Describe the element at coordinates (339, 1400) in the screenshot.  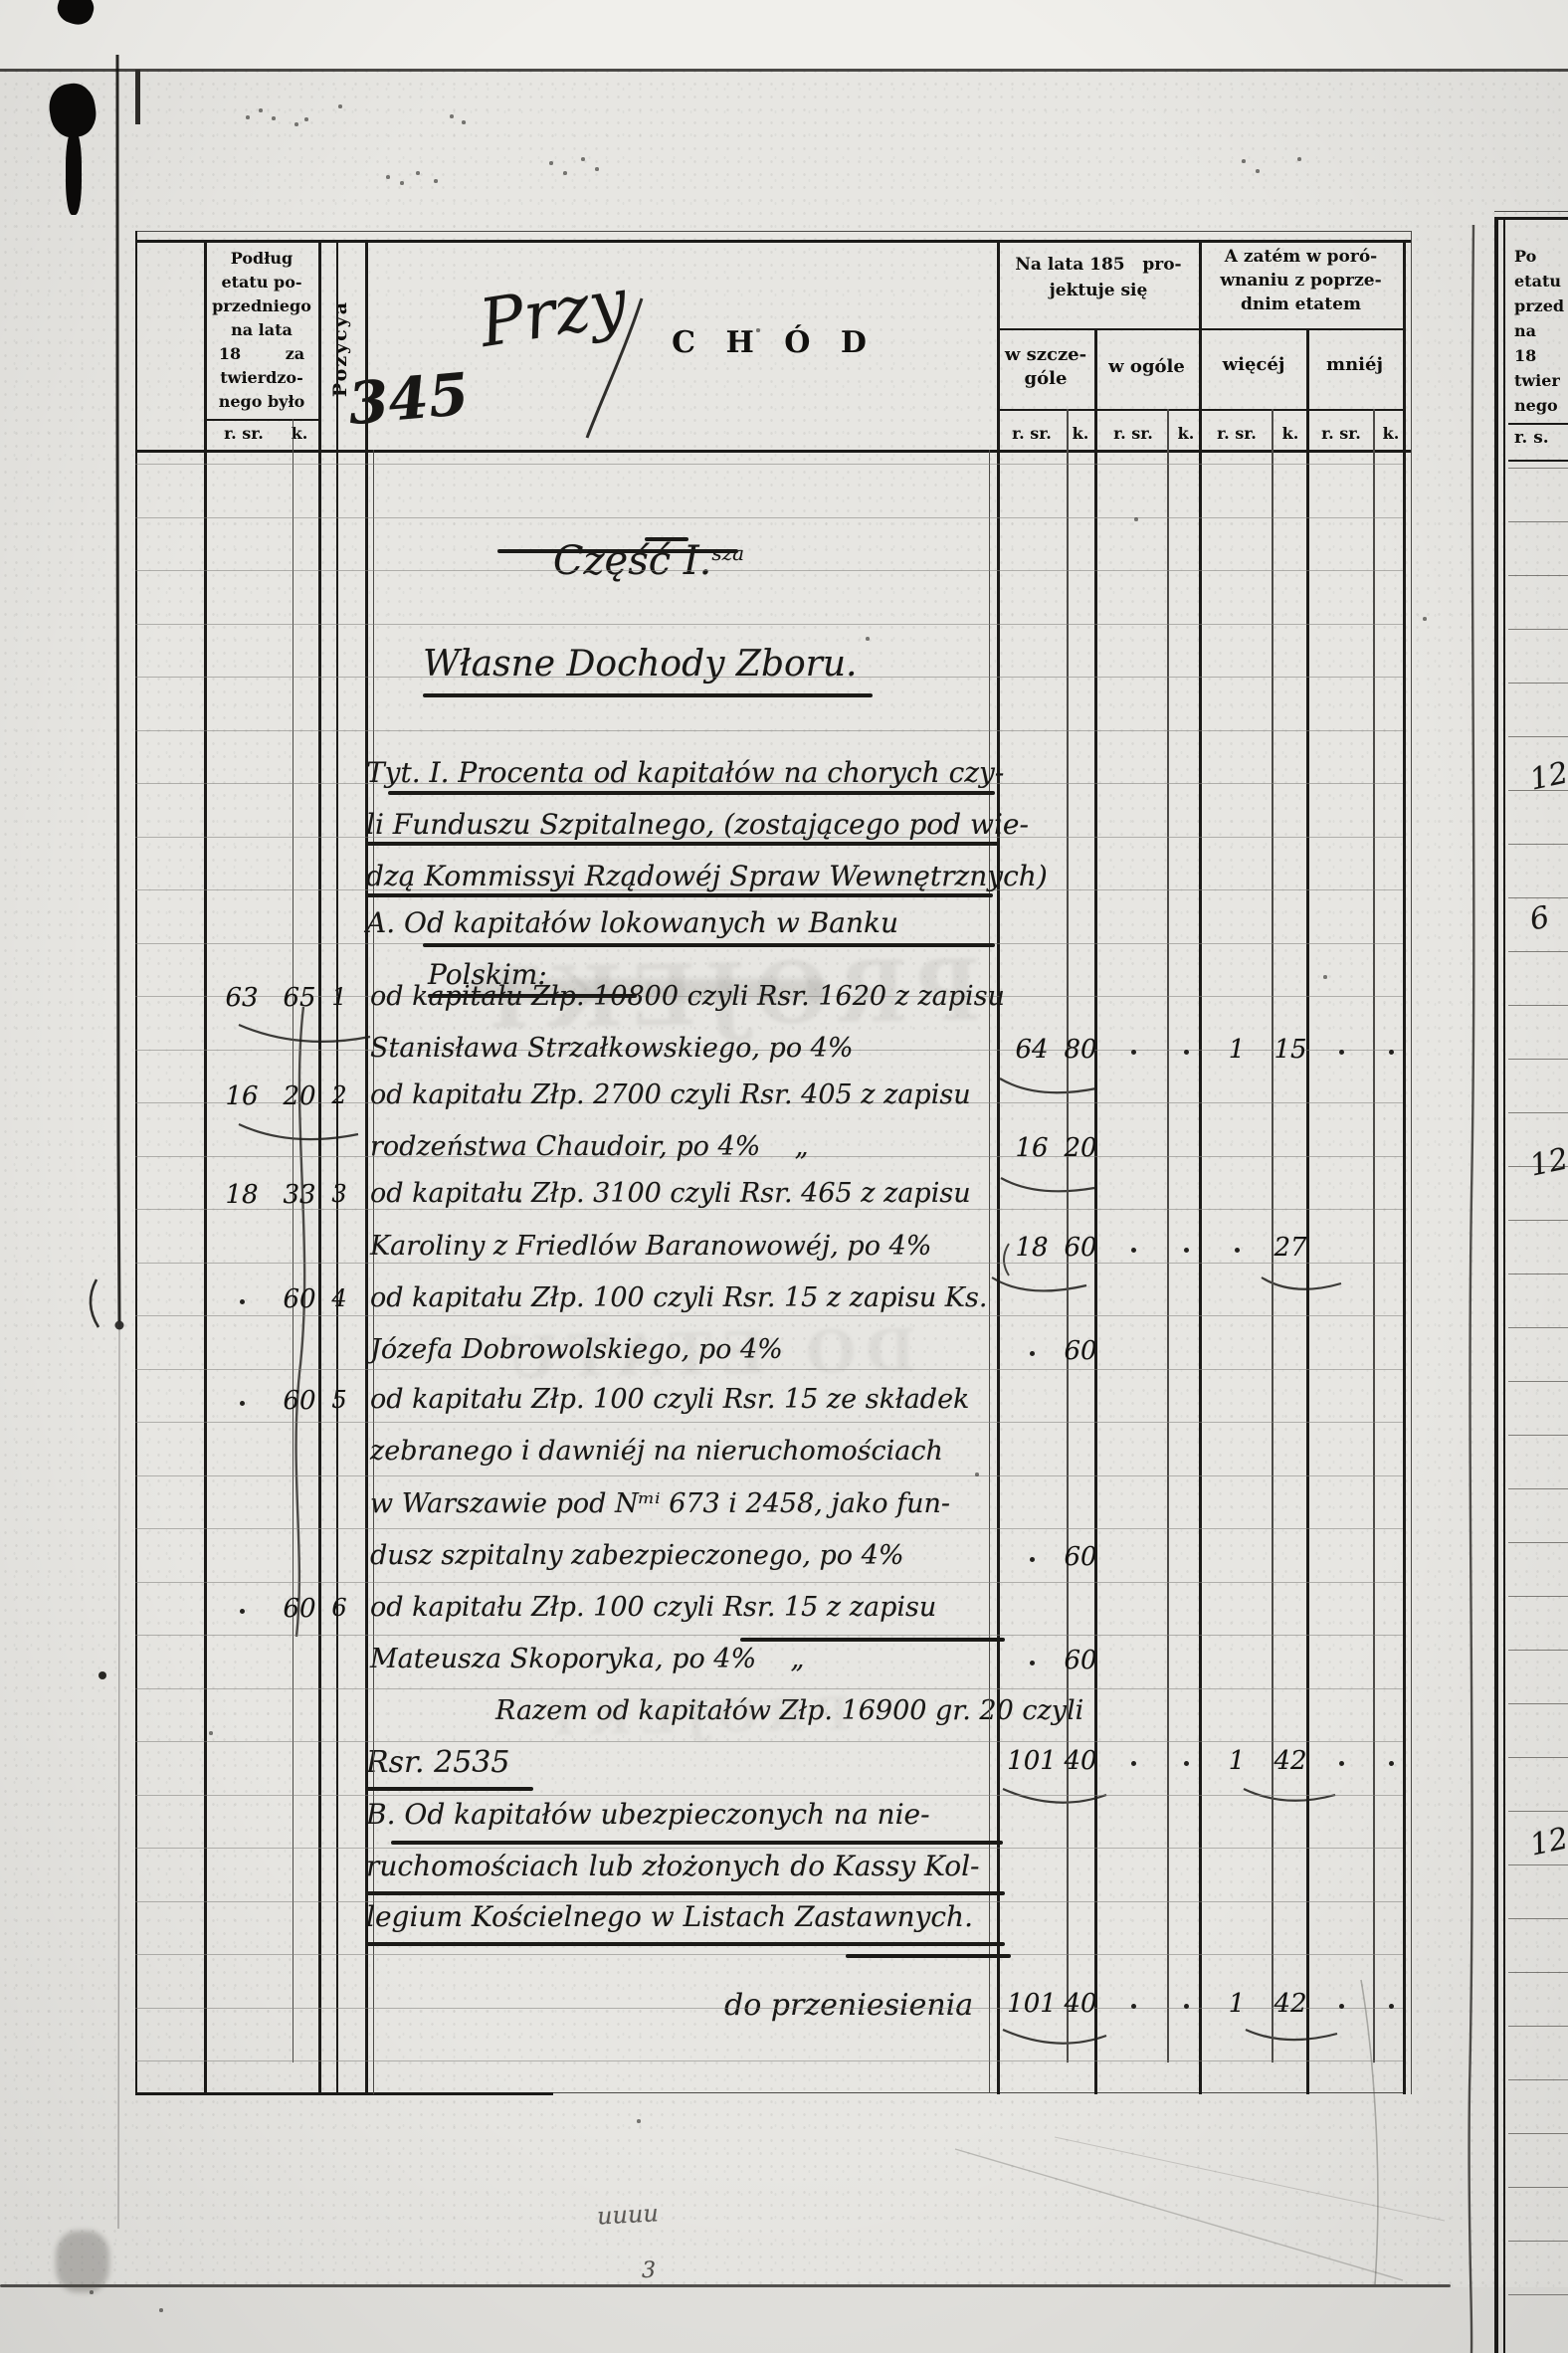
I see `entry-pozycya-number: 5` at that location.